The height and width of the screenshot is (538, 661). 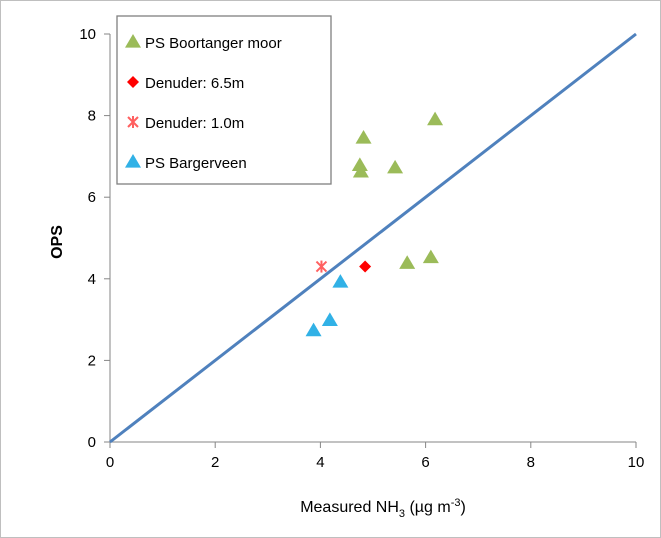 I want to click on y-tick-label: 0, so click(x=92, y=442).